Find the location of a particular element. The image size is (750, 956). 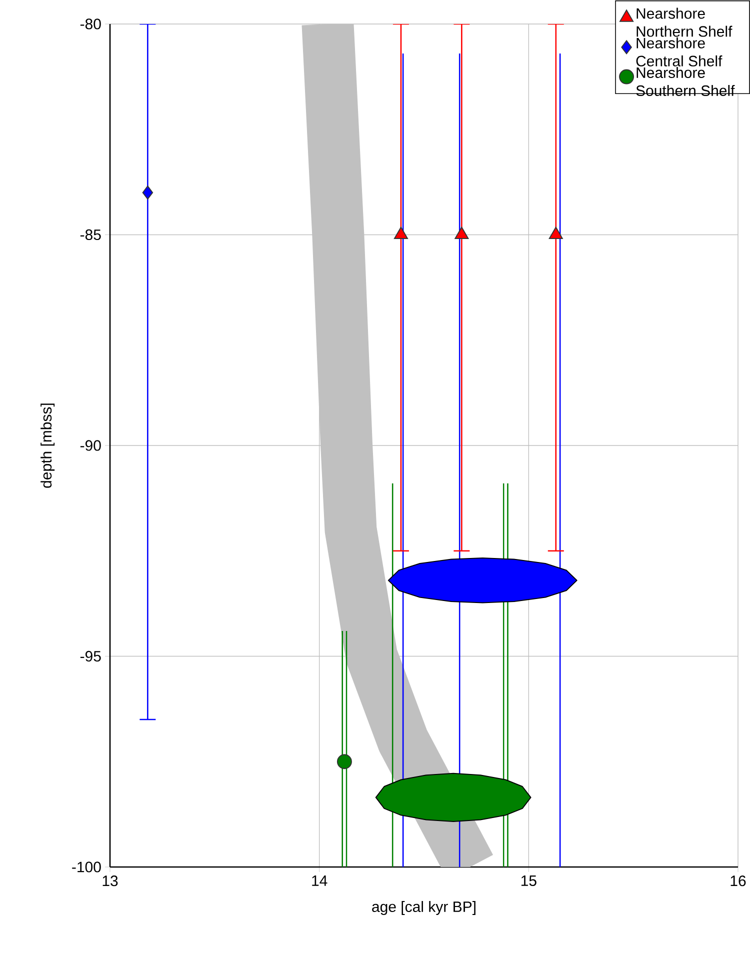

y-tick-label: -100 is located at coordinates (86, 867).